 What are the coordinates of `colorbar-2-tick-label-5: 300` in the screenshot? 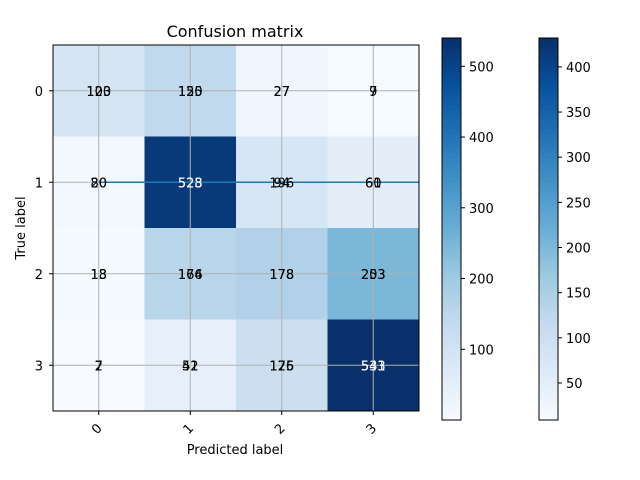 It's located at (578, 158).